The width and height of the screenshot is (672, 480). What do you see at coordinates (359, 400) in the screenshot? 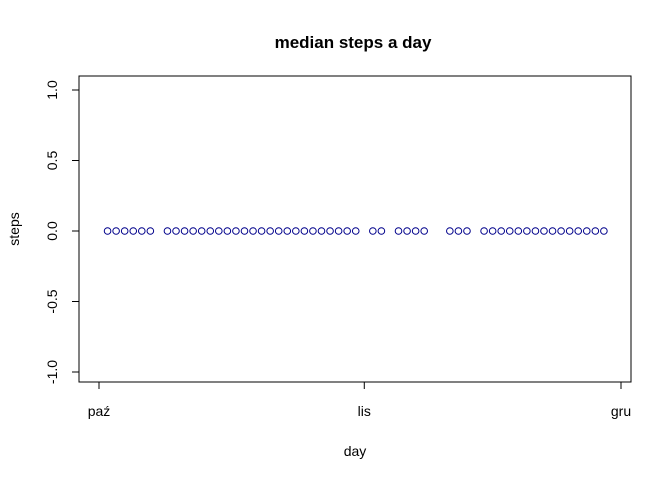
I see `x-axis: paź lis gru` at bounding box center [359, 400].